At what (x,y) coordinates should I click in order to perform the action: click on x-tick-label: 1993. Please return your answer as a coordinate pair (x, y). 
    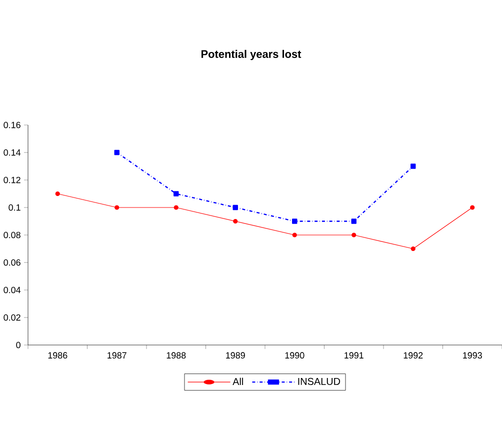
    Looking at the image, I should click on (472, 355).